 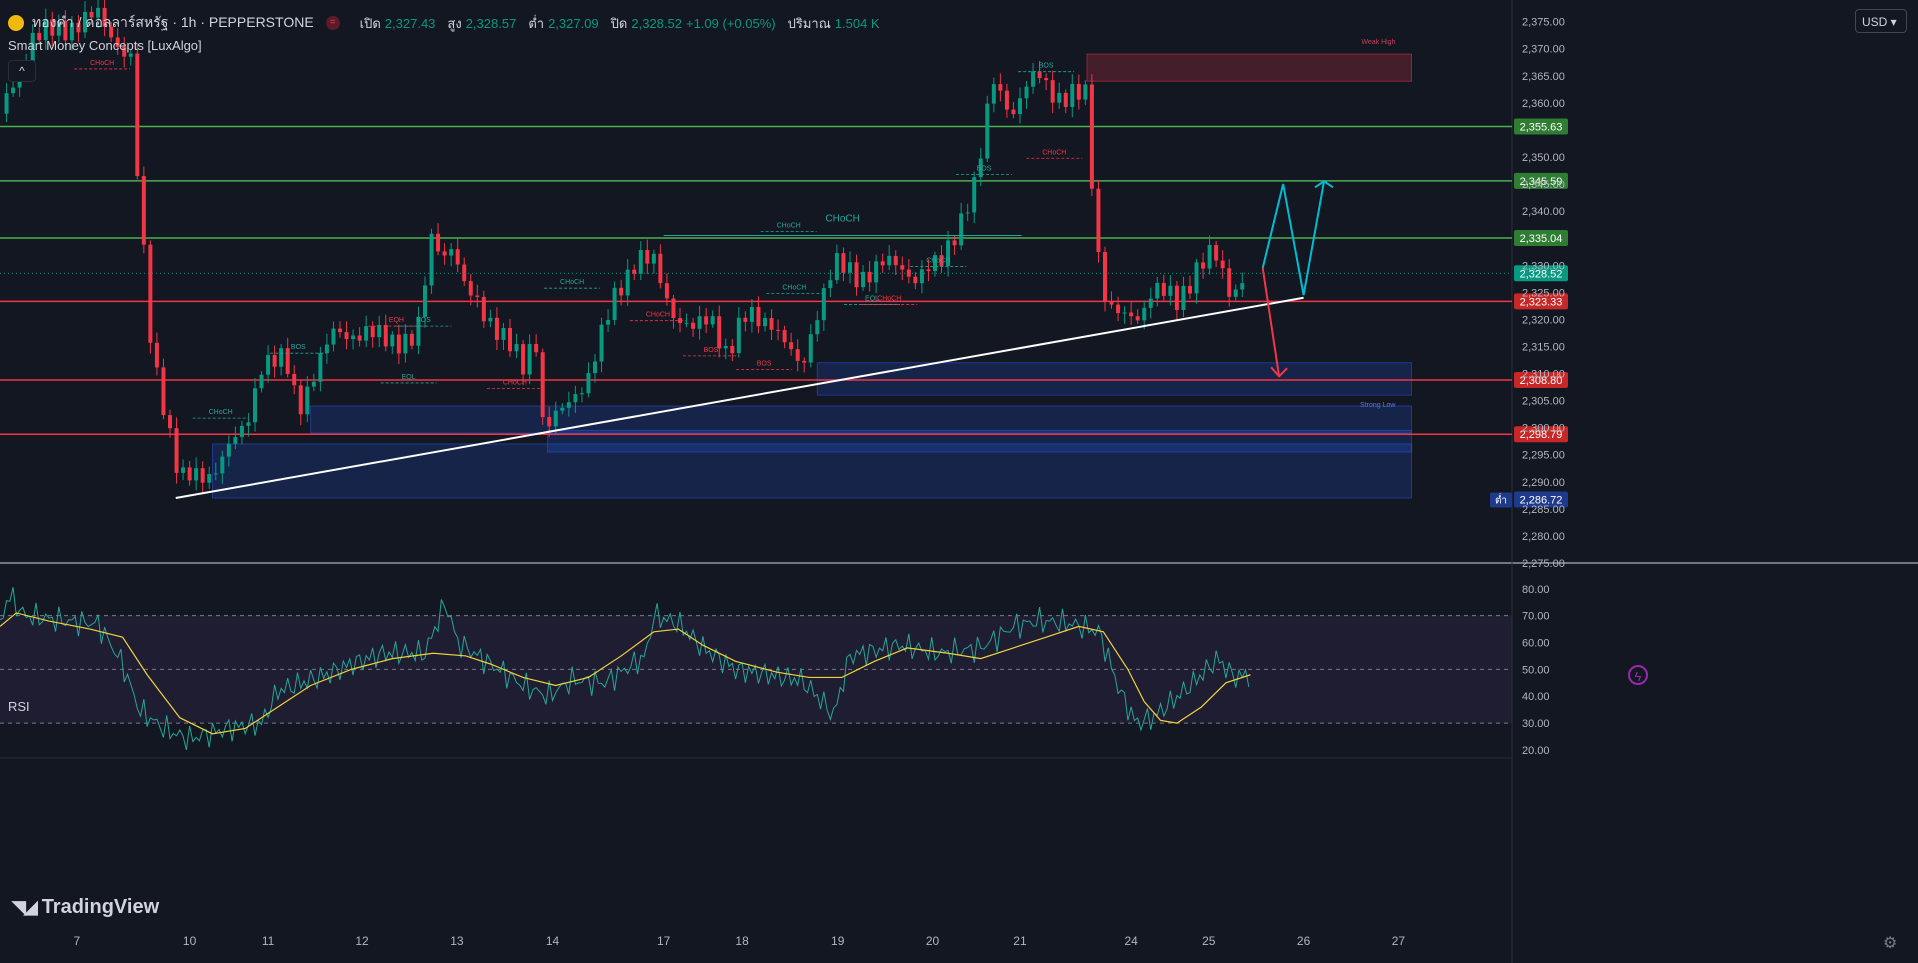 What do you see at coordinates (1543, 375) in the screenshot?
I see `price-tick-label: 2,310.00` at bounding box center [1543, 375].